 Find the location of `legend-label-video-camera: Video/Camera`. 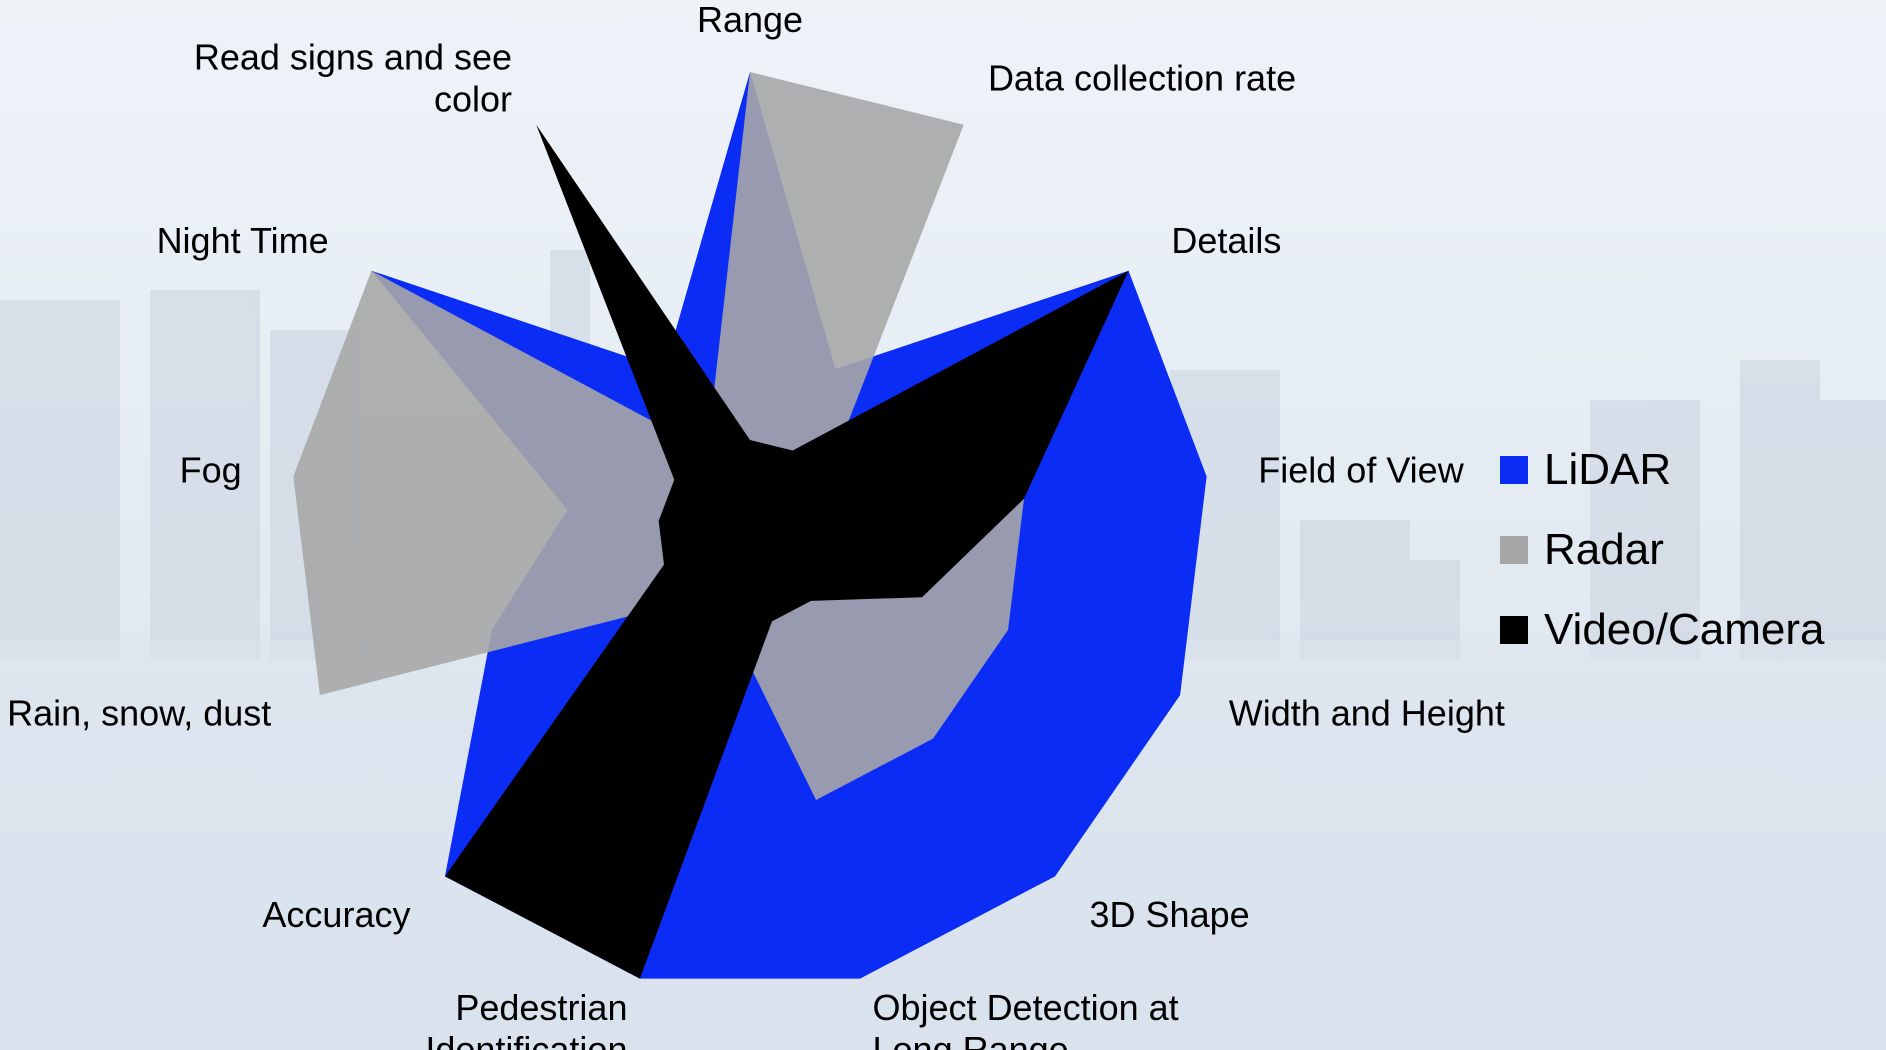

legend-label-video-camera: Video/Camera is located at coordinates (1684, 629).